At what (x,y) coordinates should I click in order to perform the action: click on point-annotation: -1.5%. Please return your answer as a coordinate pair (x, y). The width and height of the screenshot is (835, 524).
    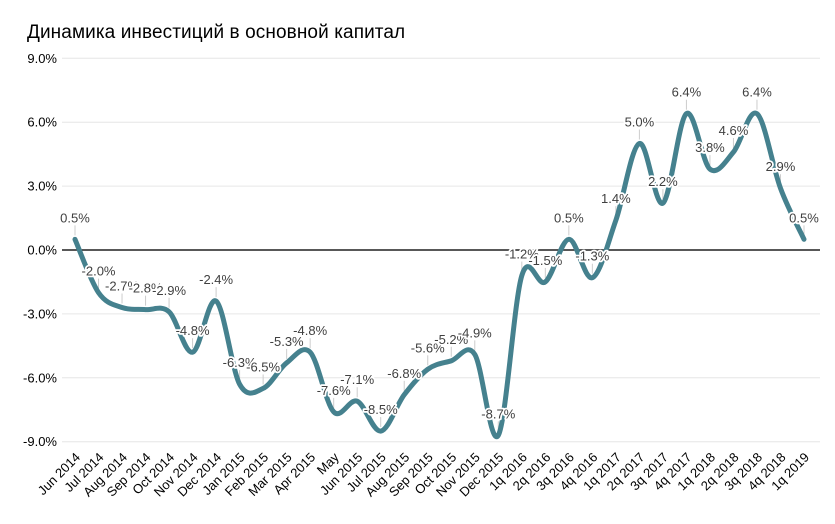
    Looking at the image, I should click on (545, 260).